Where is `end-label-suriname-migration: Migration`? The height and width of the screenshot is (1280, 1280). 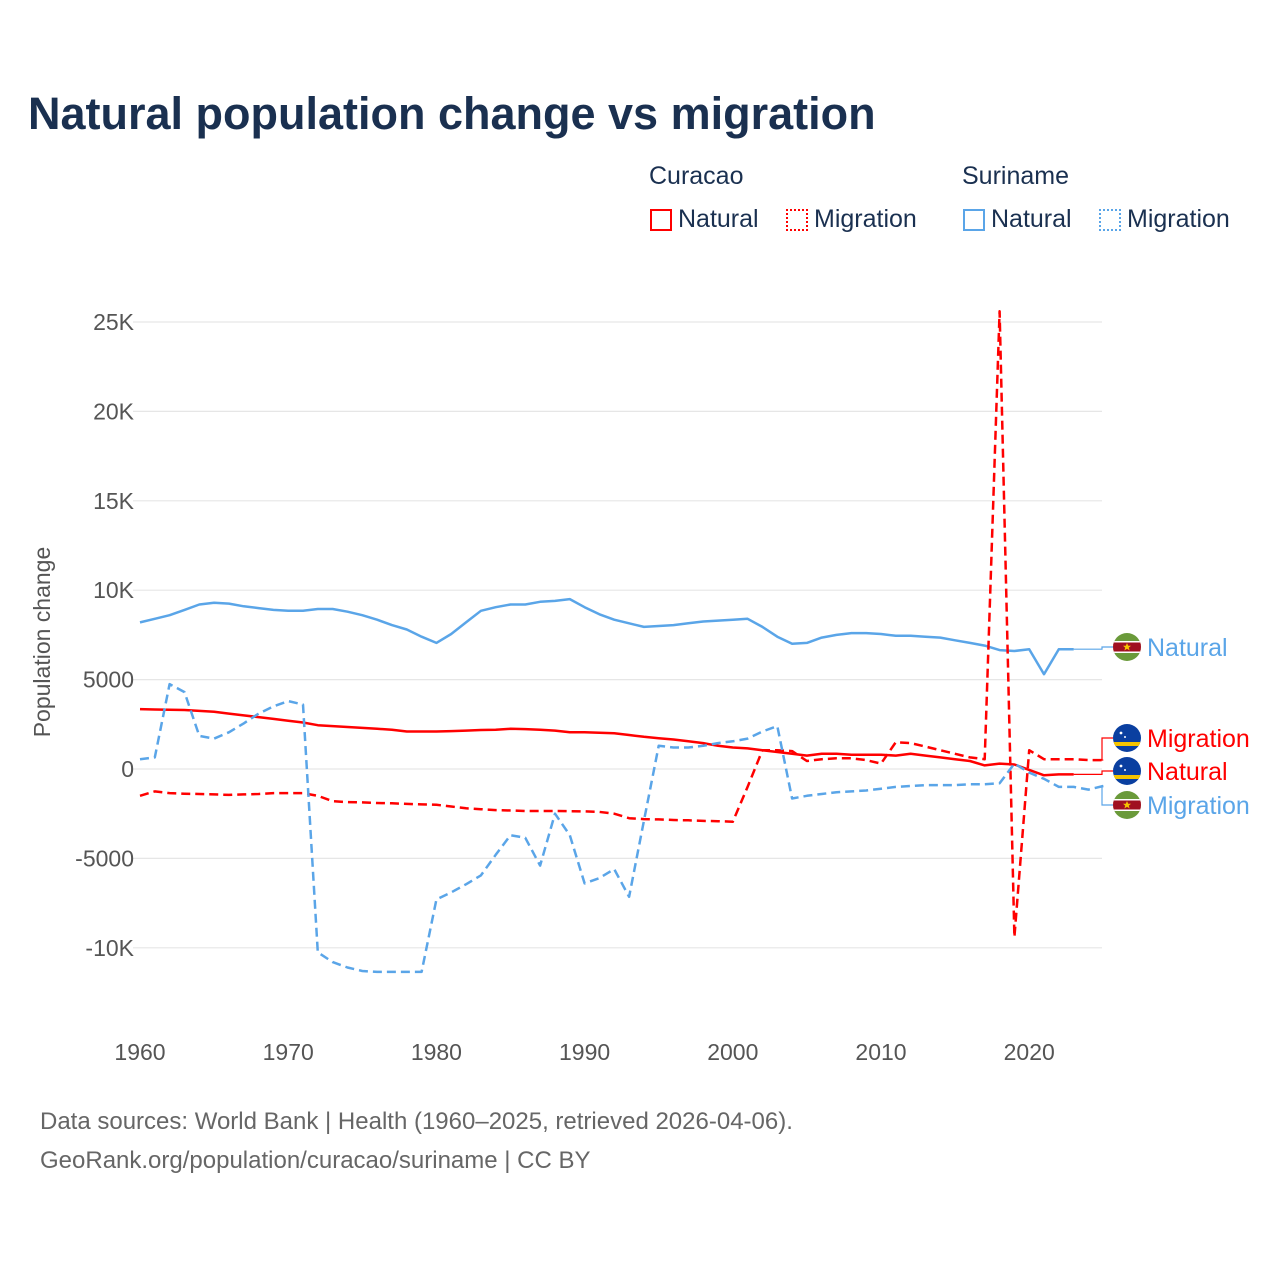 end-label-suriname-migration: Migration is located at coordinates (1198, 806).